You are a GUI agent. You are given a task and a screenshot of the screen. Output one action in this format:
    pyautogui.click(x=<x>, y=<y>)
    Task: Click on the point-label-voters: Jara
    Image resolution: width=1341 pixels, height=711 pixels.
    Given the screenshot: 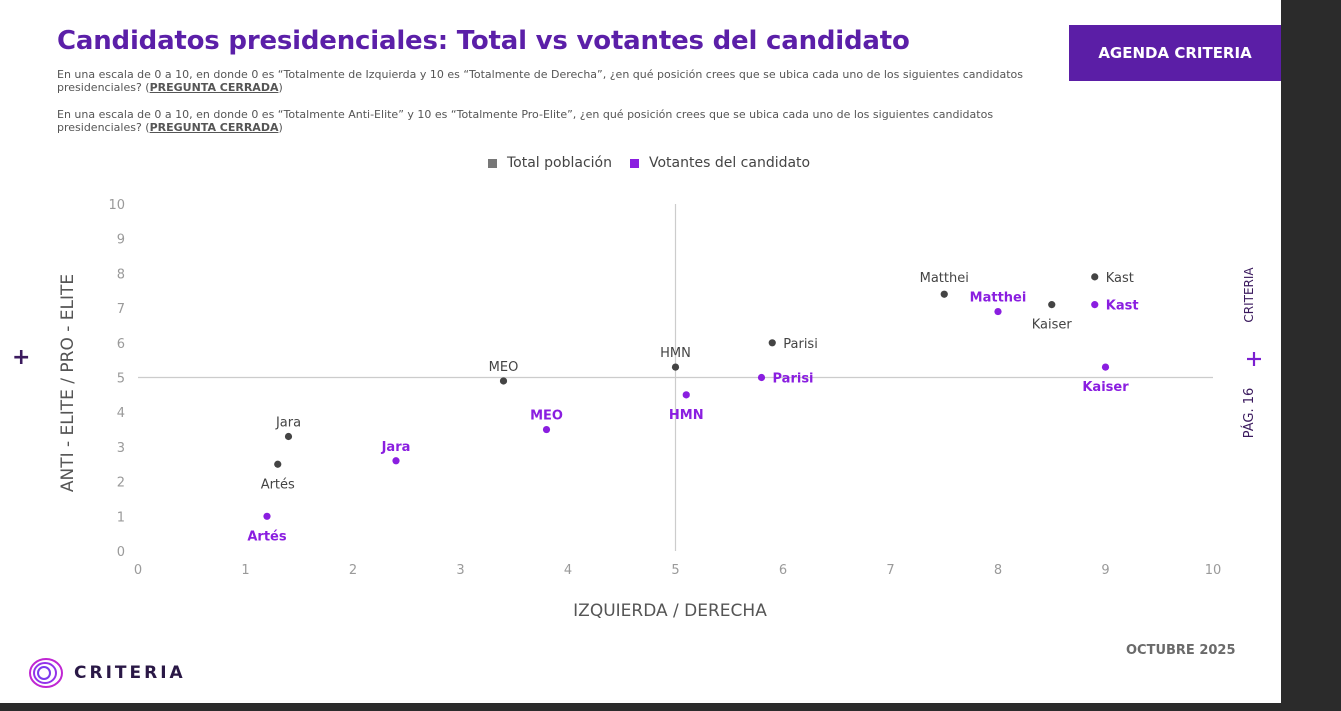 What is the action you would take?
    pyautogui.click(x=396, y=447)
    